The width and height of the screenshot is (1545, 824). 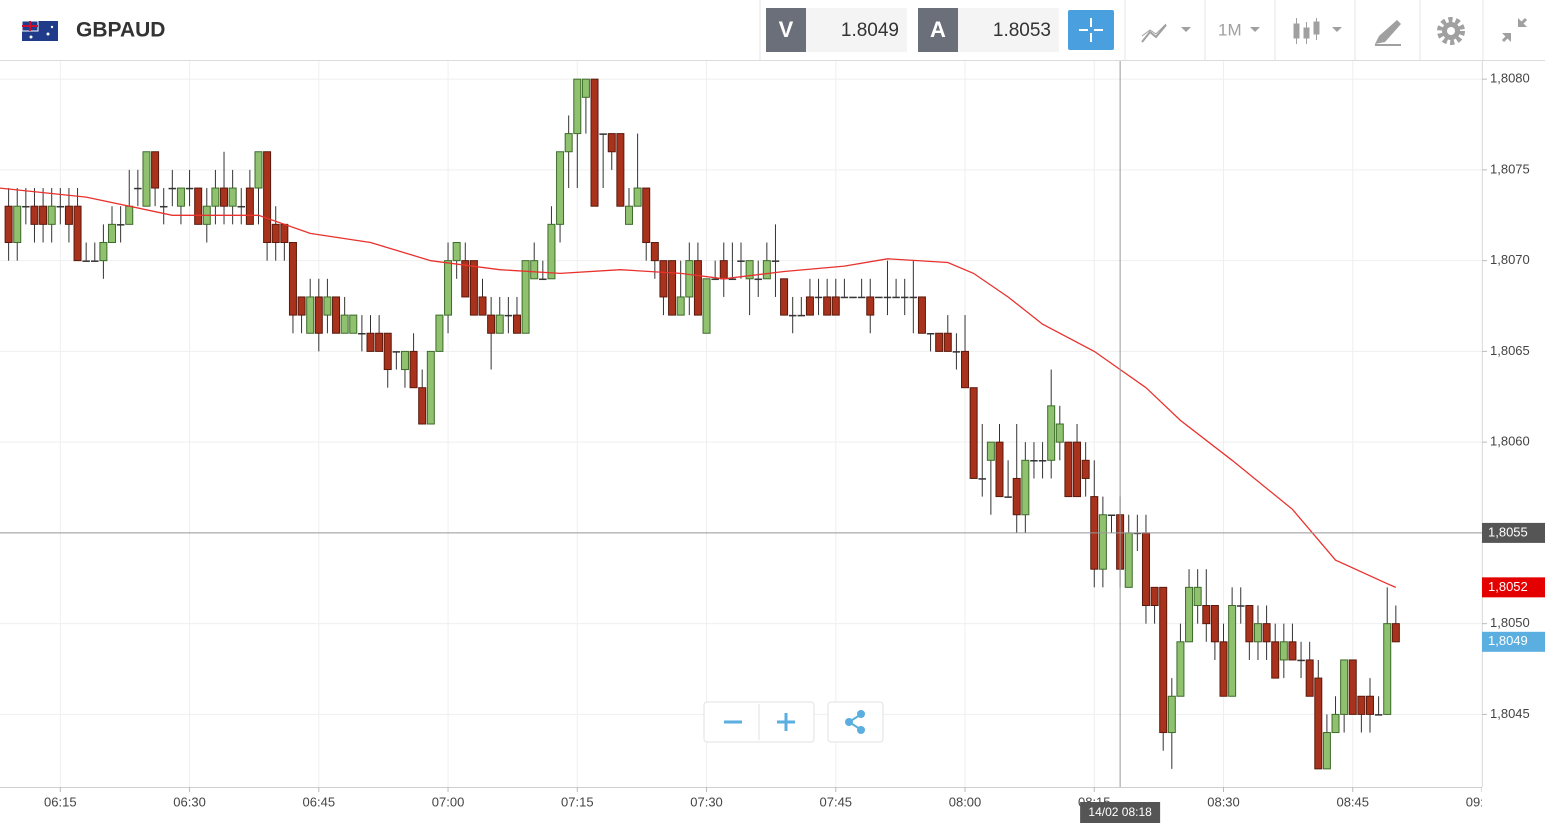 I want to click on price-tag-label: 1,8049, so click(x=1508, y=640).